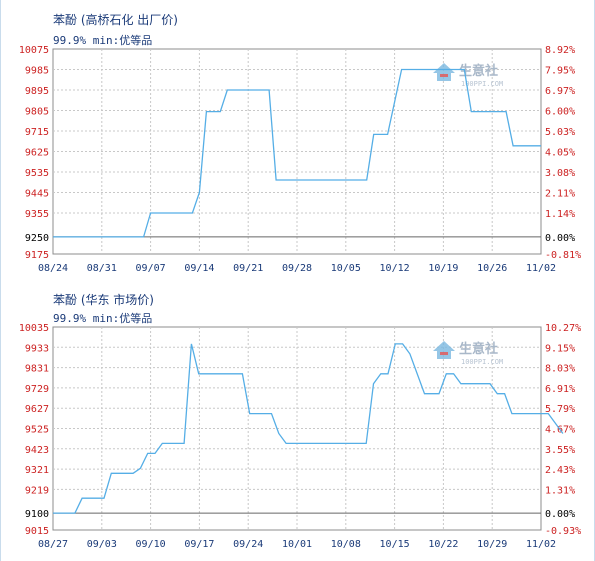 The image size is (595, 561). What do you see at coordinates (37, 369) in the screenshot?
I see `y-tick-label: 9831` at bounding box center [37, 369].